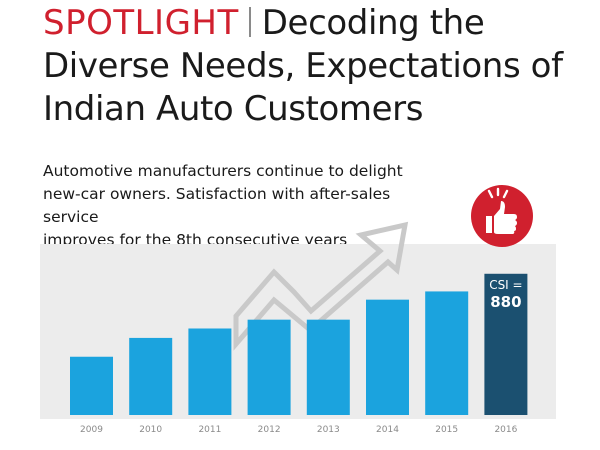 This screenshot has height=450, width=600. I want to click on bar-2016, so click(506, 344).